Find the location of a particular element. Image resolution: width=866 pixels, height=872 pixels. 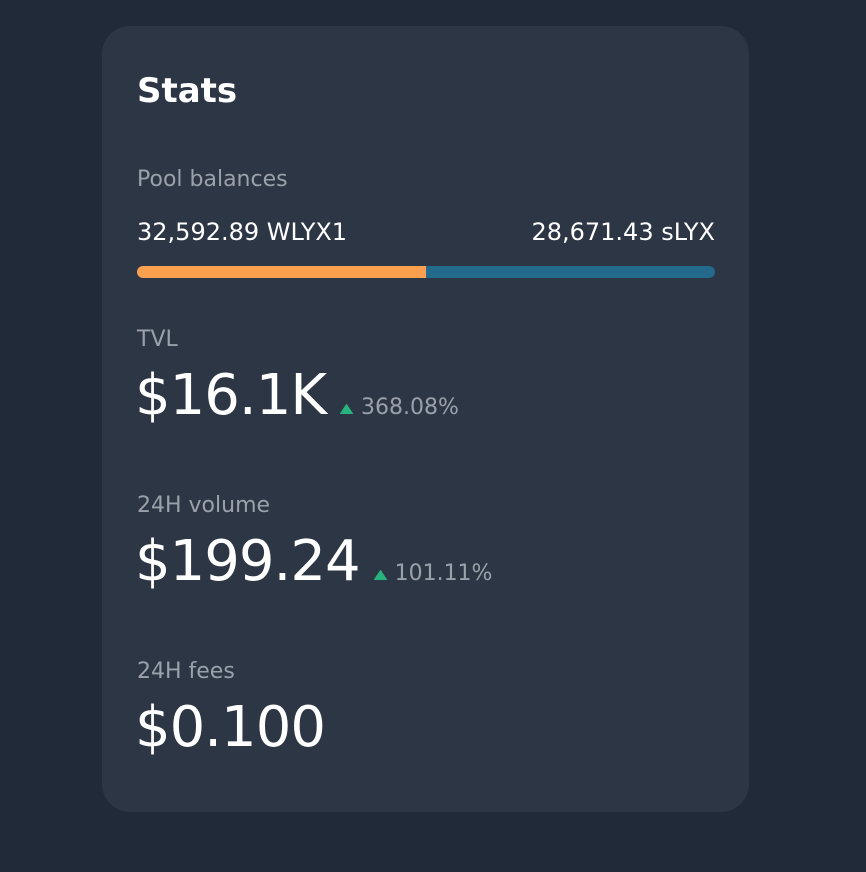

card-title: Stats is located at coordinates (187, 91).